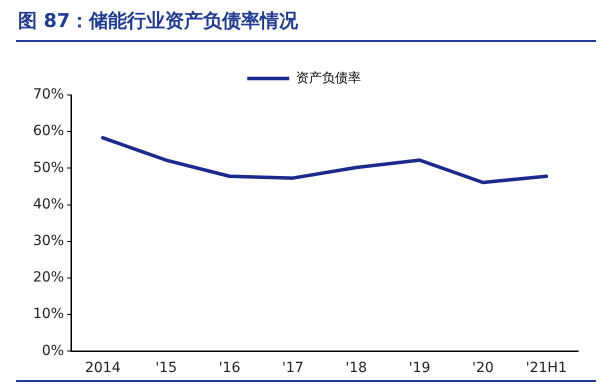  I want to click on x-tick-label: '18, so click(356, 368).